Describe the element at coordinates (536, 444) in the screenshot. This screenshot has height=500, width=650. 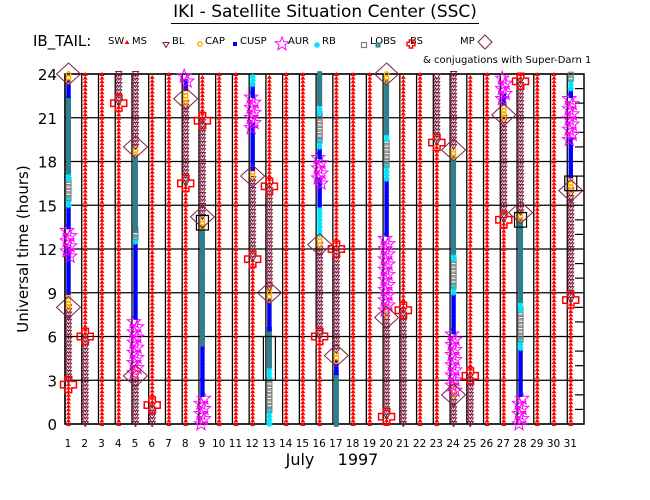
I see `x-tick-label: 29` at that location.